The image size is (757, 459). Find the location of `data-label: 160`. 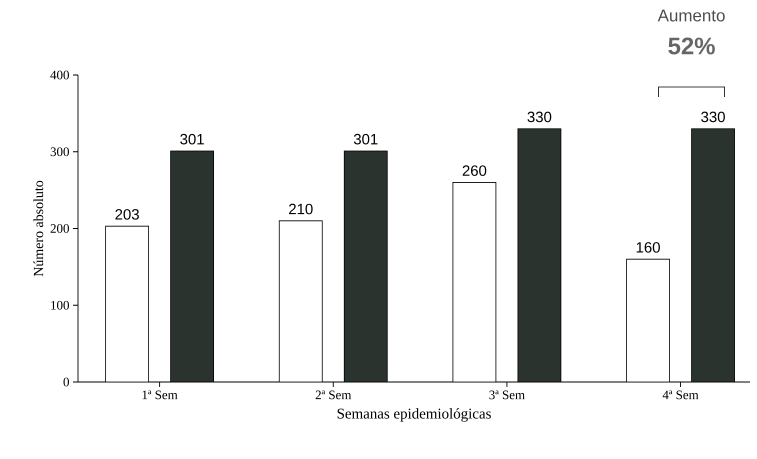

data-label: 160 is located at coordinates (648, 247).